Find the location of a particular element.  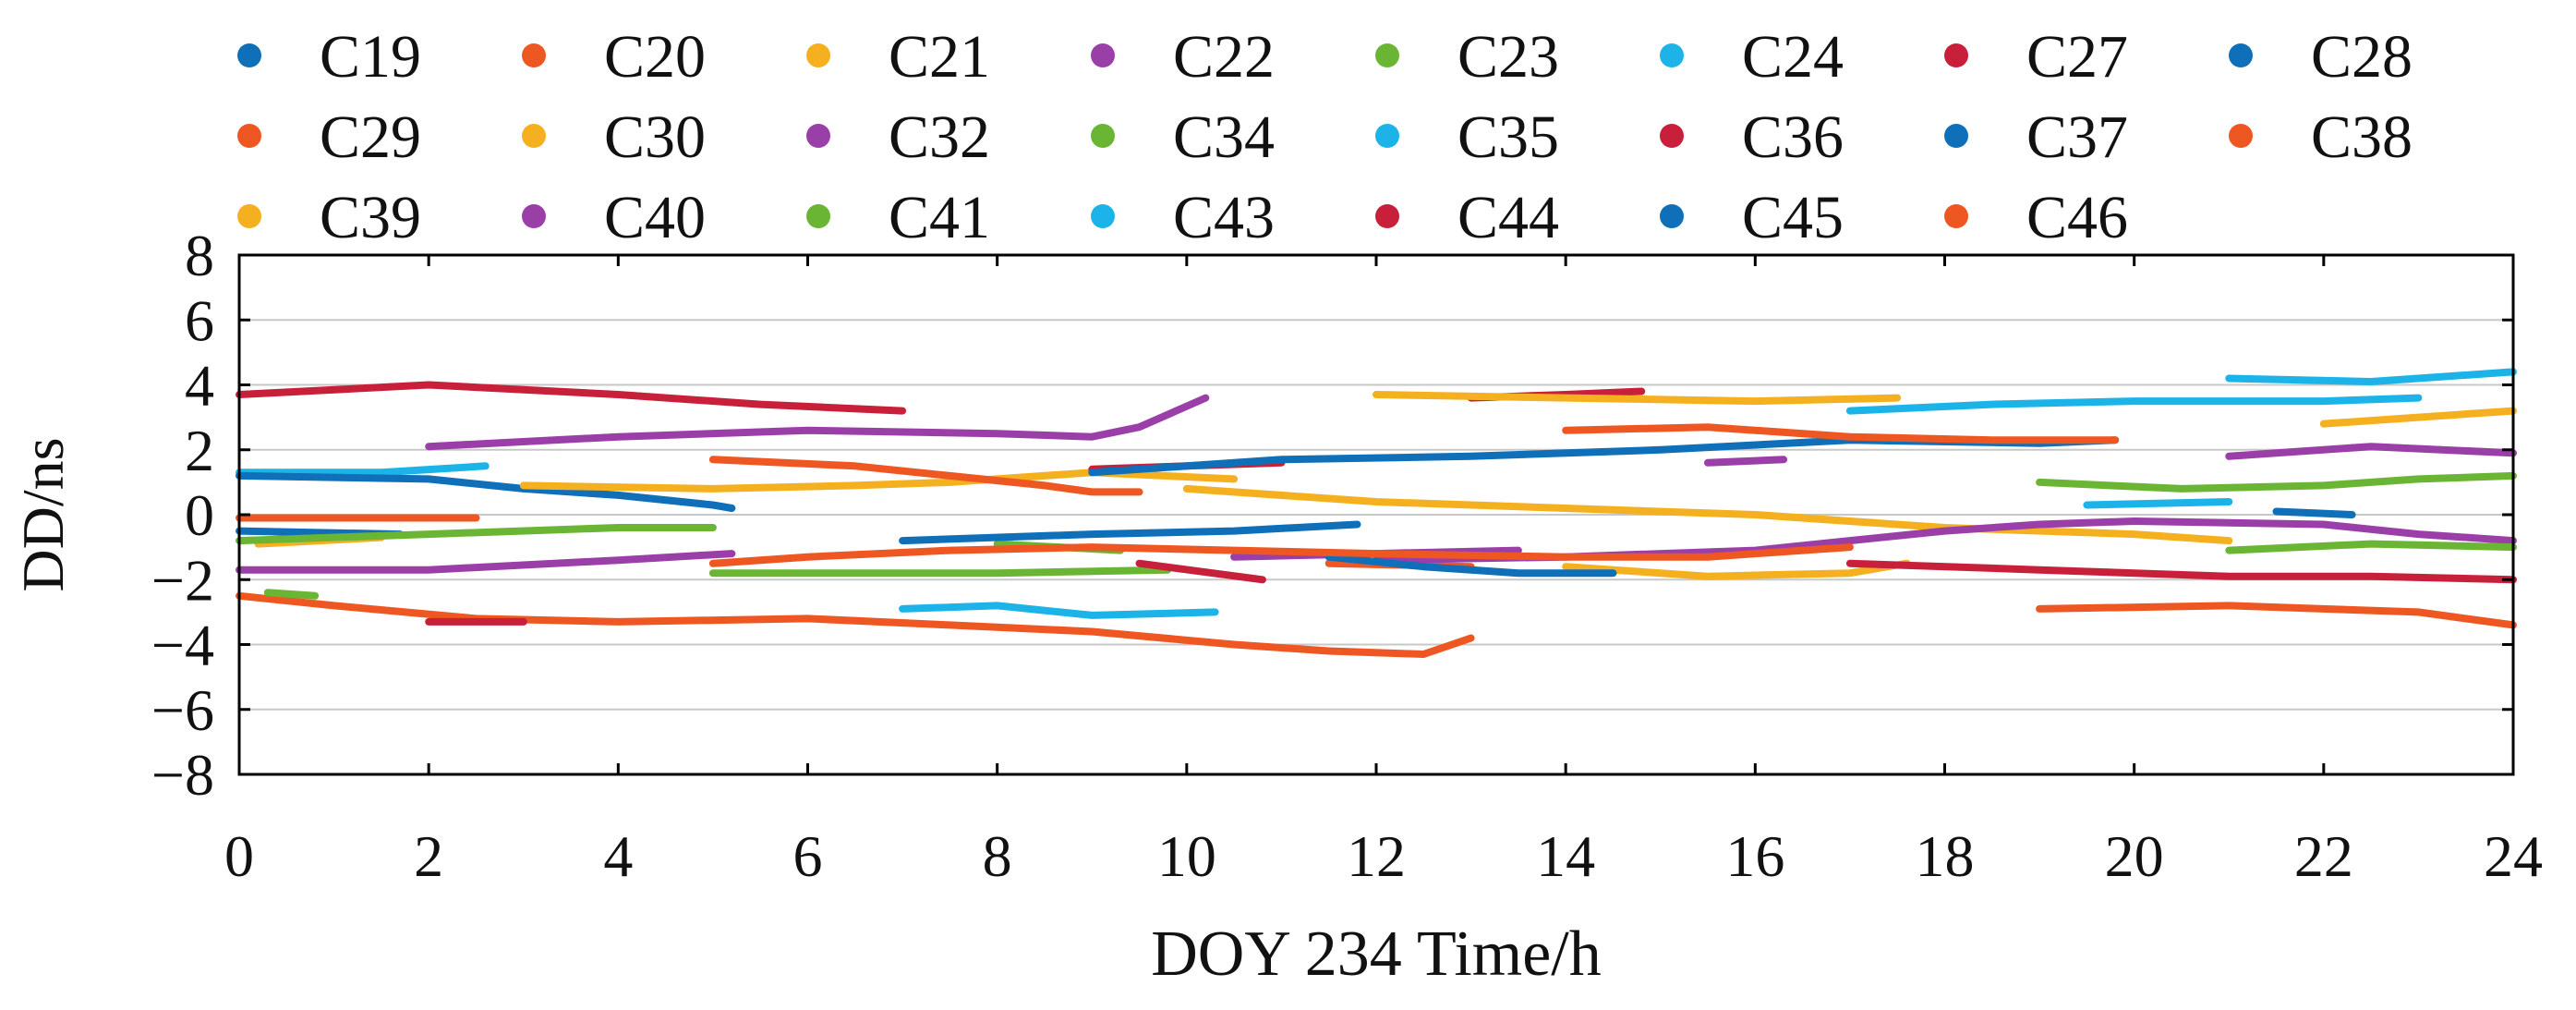

legend-entry: C29 is located at coordinates (329, 137).